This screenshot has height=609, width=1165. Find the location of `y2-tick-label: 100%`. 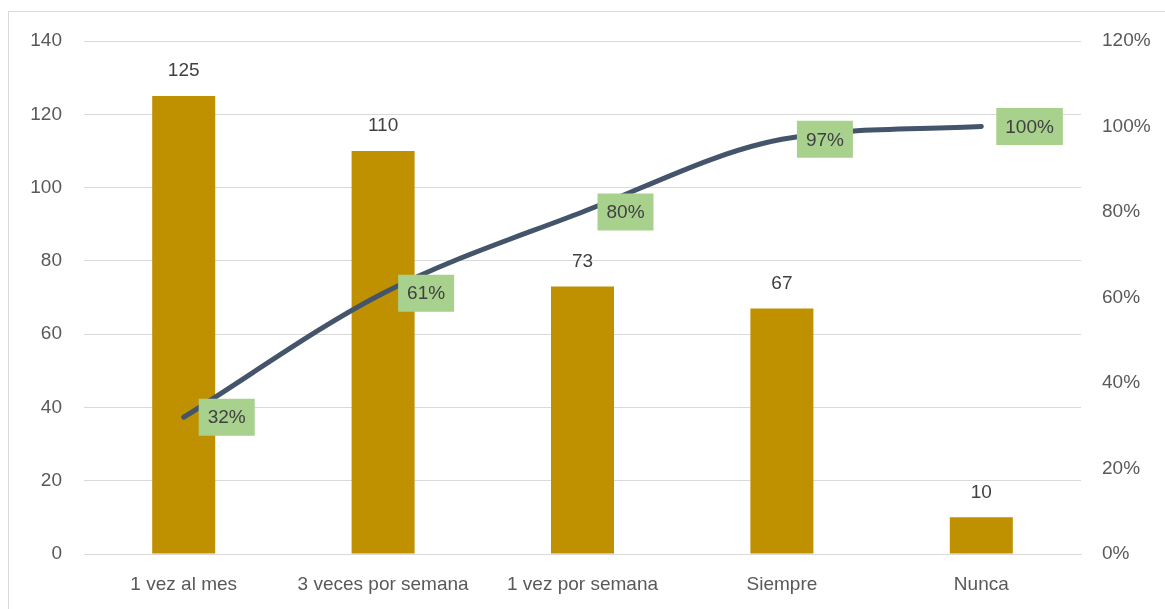

y2-tick-label: 100% is located at coordinates (1126, 125).